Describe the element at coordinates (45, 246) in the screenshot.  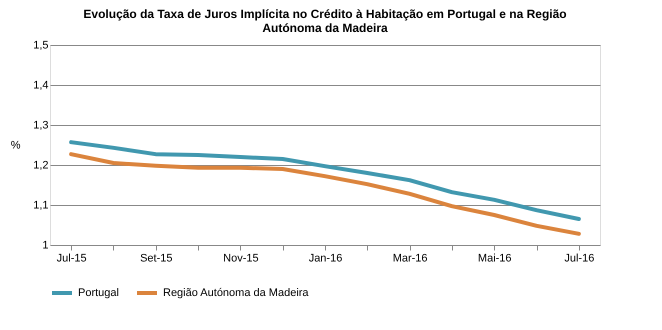
I see `y-tick-label: 1` at that location.